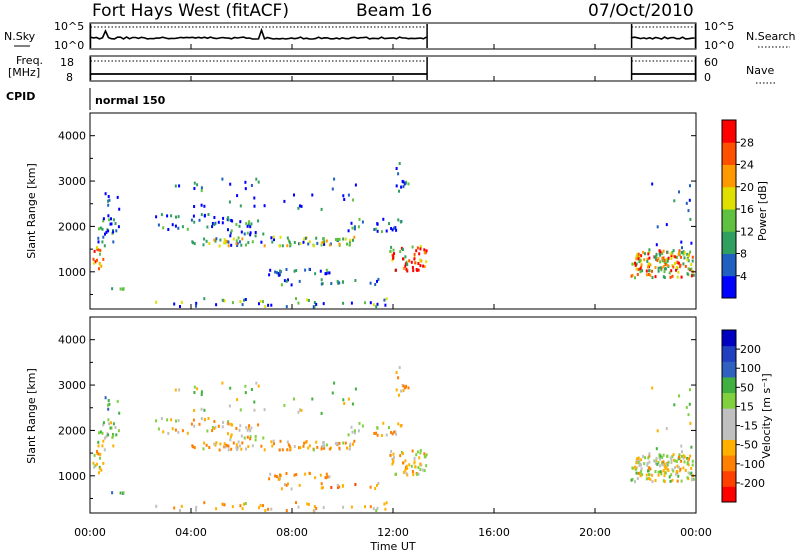 The width and height of the screenshot is (800, 554). I want to click on nsearch-tick-bottom: 10^0, so click(719, 45).